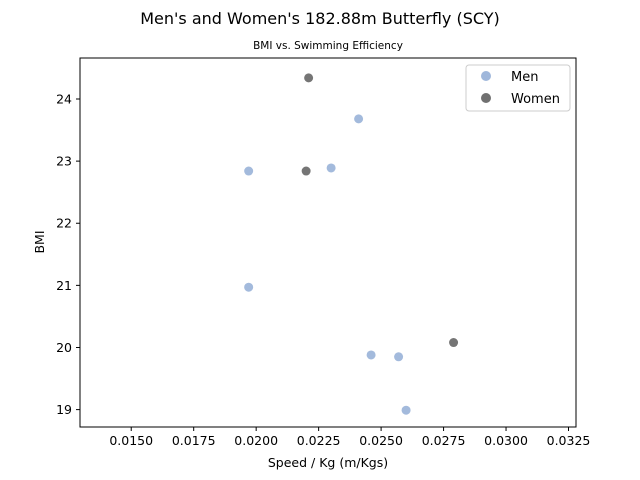  I want to click on x-axis-label: Speed / Kg (m/Kgs), so click(328, 462).